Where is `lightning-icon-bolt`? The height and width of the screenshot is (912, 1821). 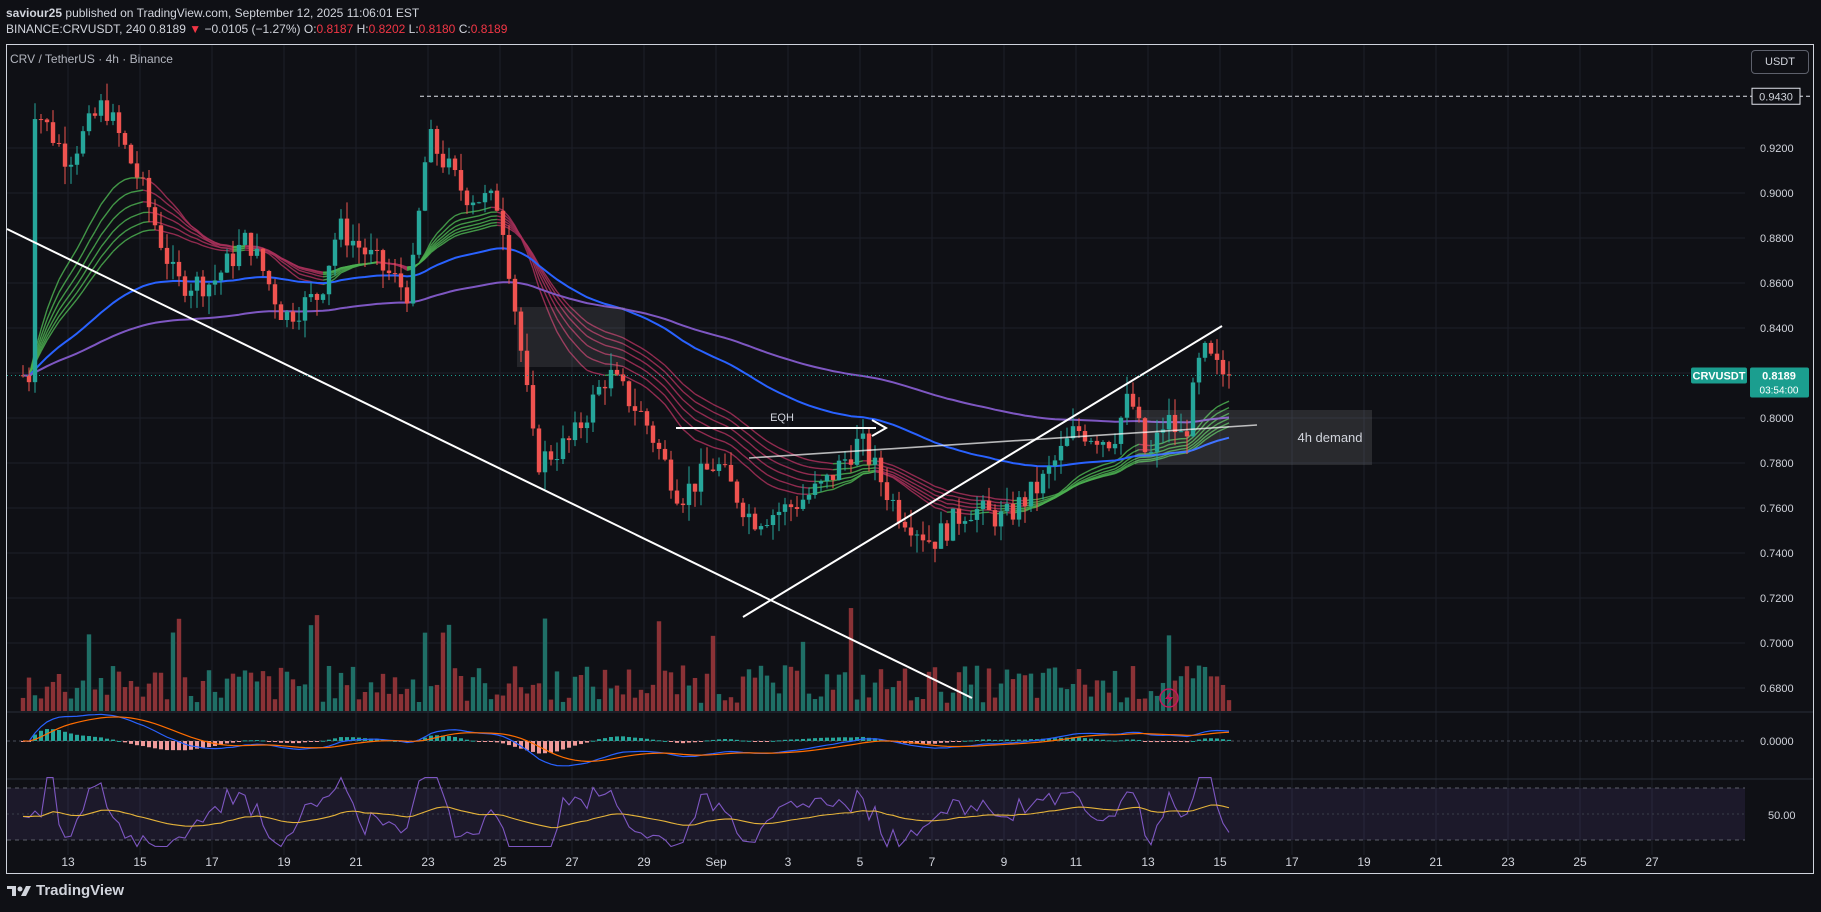
lightning-icon-bolt is located at coordinates (1169, 698).